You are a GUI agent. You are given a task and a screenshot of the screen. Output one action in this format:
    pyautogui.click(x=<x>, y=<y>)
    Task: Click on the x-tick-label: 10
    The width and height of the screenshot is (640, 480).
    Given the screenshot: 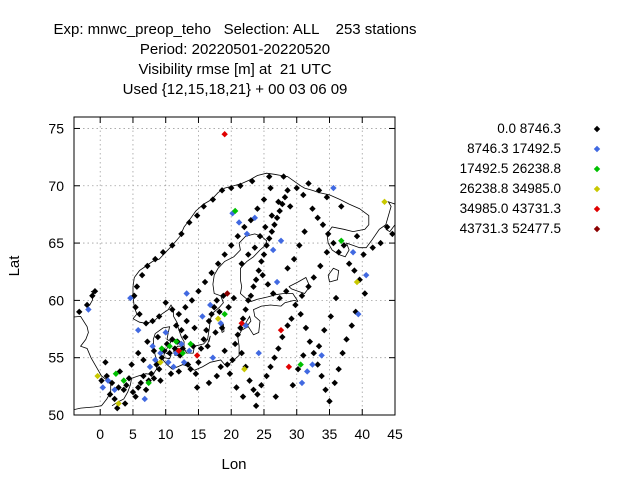 What is the action you would take?
    pyautogui.click(x=166, y=434)
    